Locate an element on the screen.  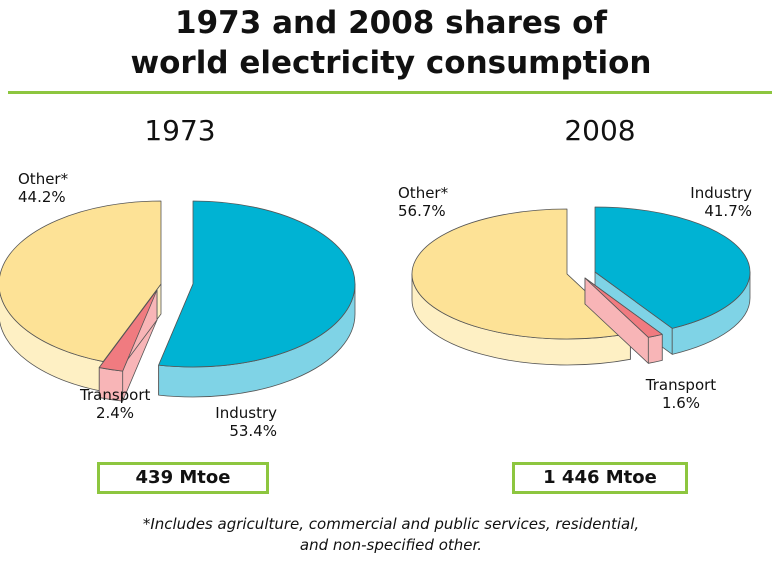
label-1973-industry-name: Industry is located at coordinates (246, 413).